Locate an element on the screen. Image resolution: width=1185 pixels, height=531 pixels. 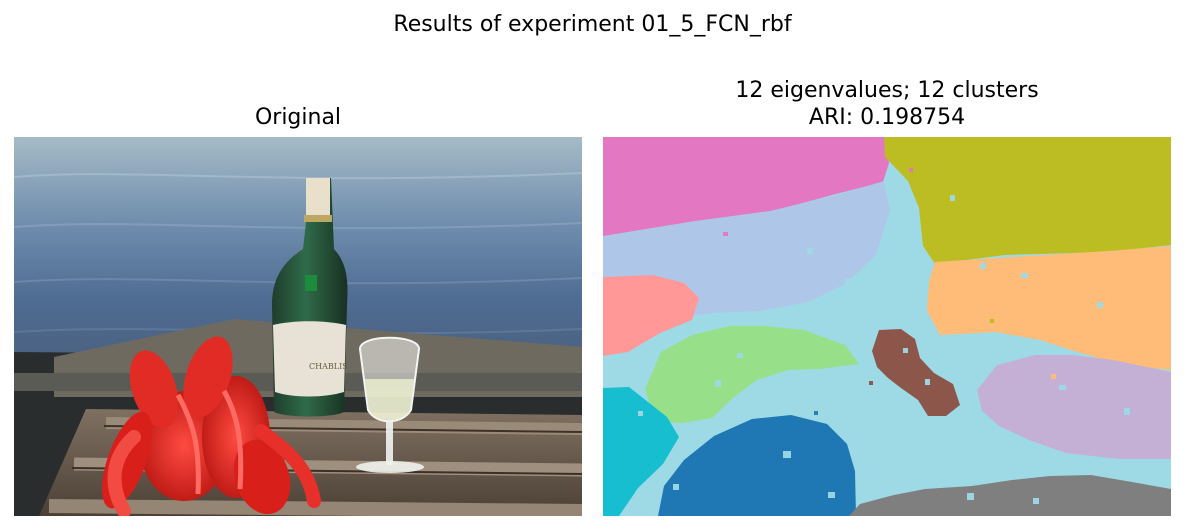
left-panel-title: Original is located at coordinates (298, 117).